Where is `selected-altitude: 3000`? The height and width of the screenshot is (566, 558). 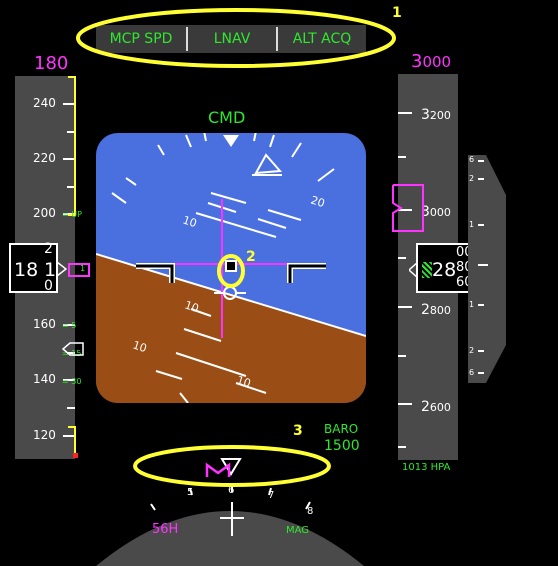 selected-altitude: 3000 is located at coordinates (431, 61).